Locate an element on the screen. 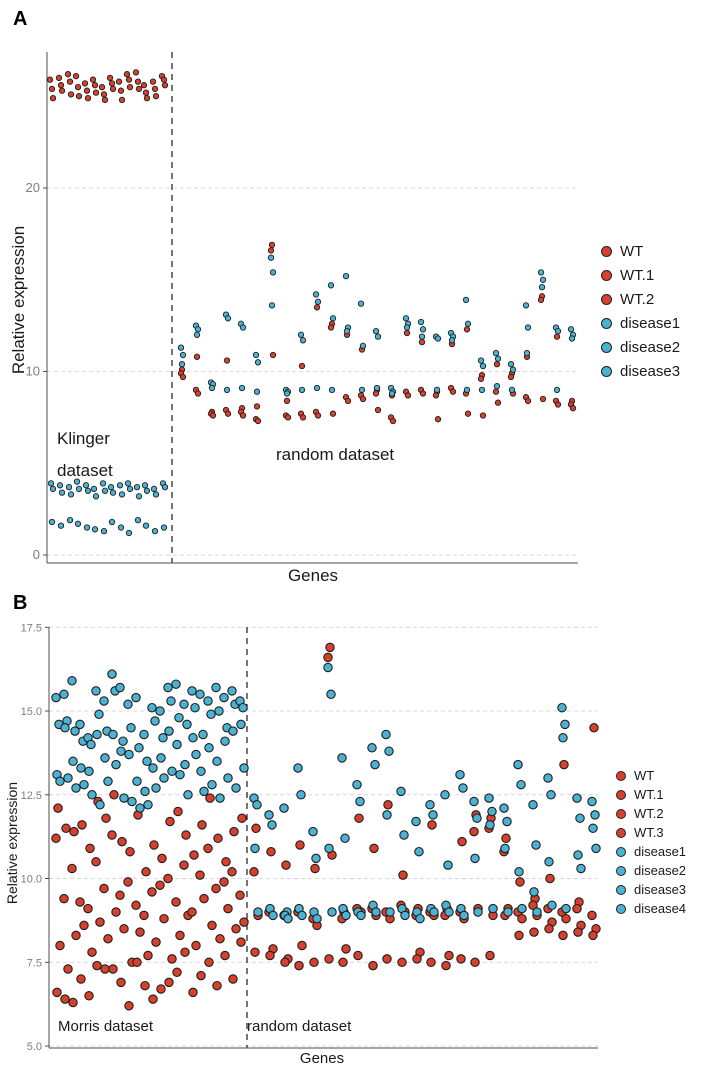  legend-label: WT.3 is located at coordinates (649, 832).